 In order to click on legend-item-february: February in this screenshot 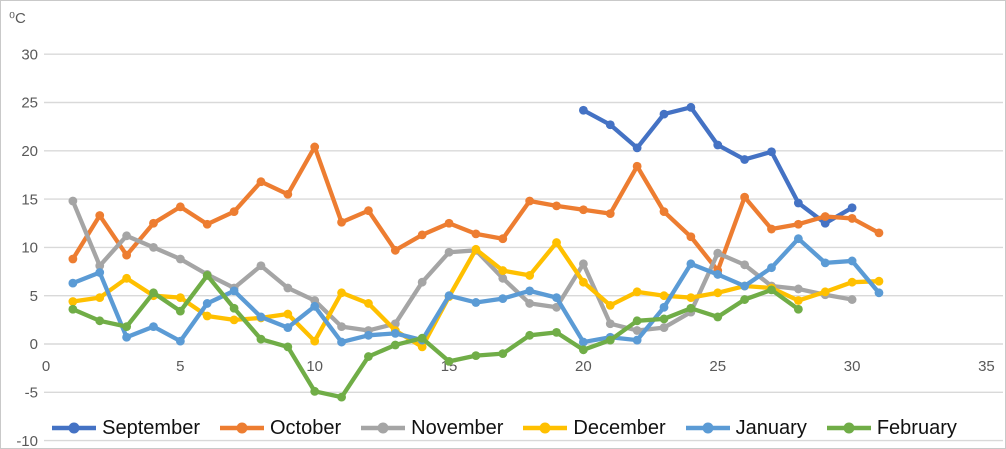, I will do `click(891, 428)`.